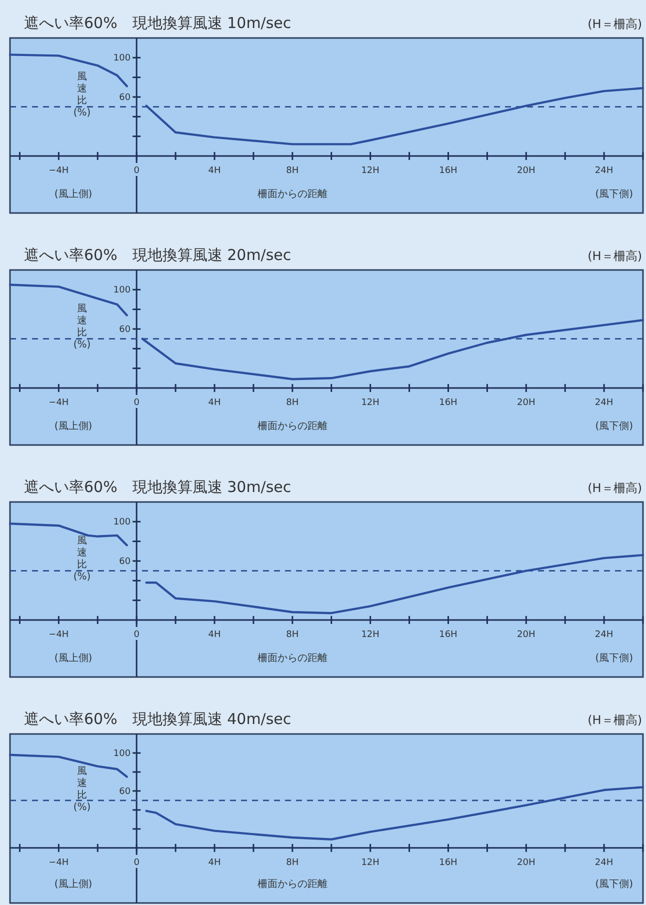 The image size is (646, 905). I want to click on chart-title: 遮へい率60% 現地換算風速 40m/sec, so click(158, 719).